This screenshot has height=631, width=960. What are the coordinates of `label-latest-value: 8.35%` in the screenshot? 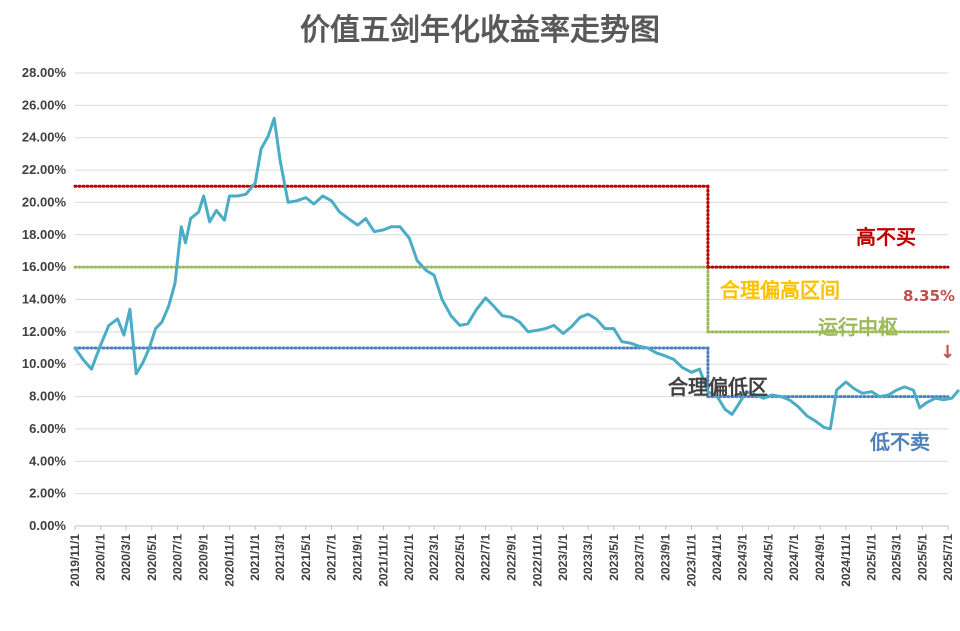 It's located at (929, 296).